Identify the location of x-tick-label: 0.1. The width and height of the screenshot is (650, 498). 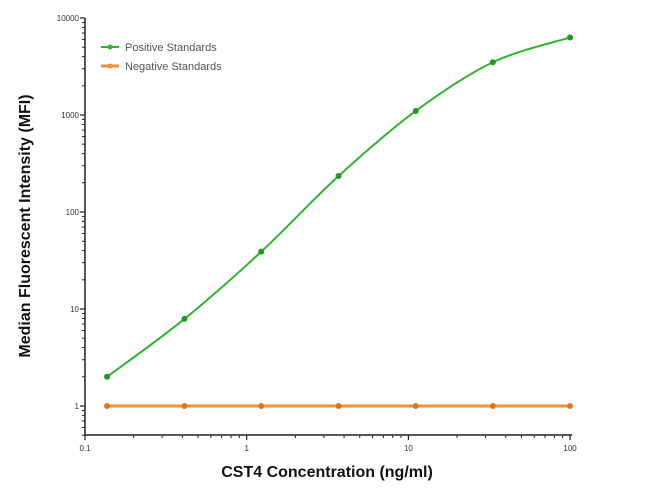
(85, 448).